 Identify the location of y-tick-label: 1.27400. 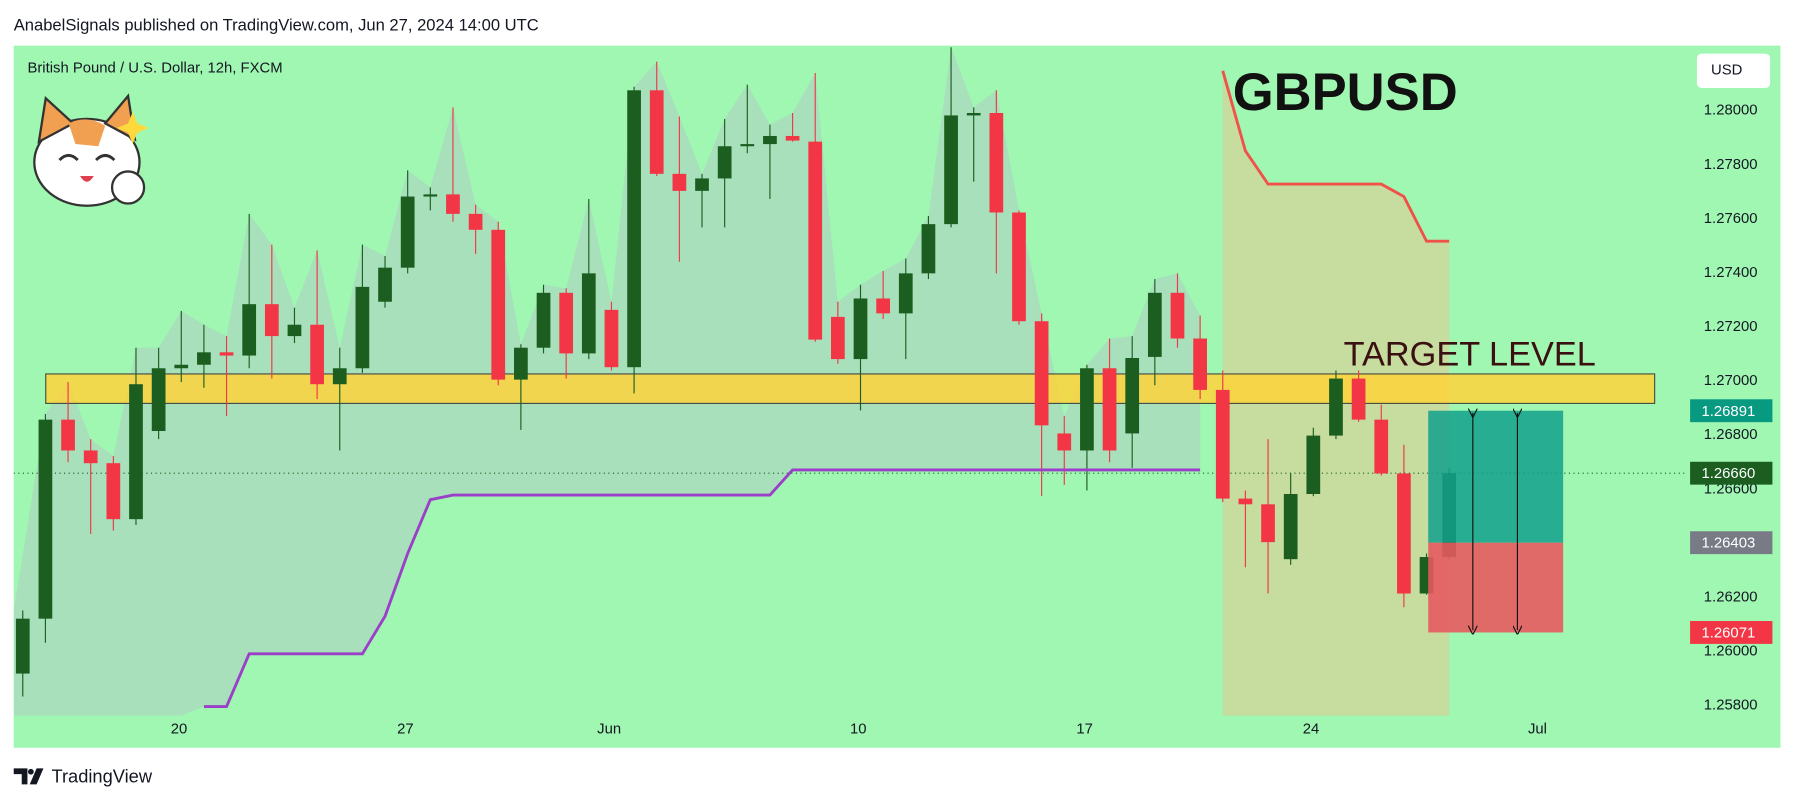
(1731, 273).